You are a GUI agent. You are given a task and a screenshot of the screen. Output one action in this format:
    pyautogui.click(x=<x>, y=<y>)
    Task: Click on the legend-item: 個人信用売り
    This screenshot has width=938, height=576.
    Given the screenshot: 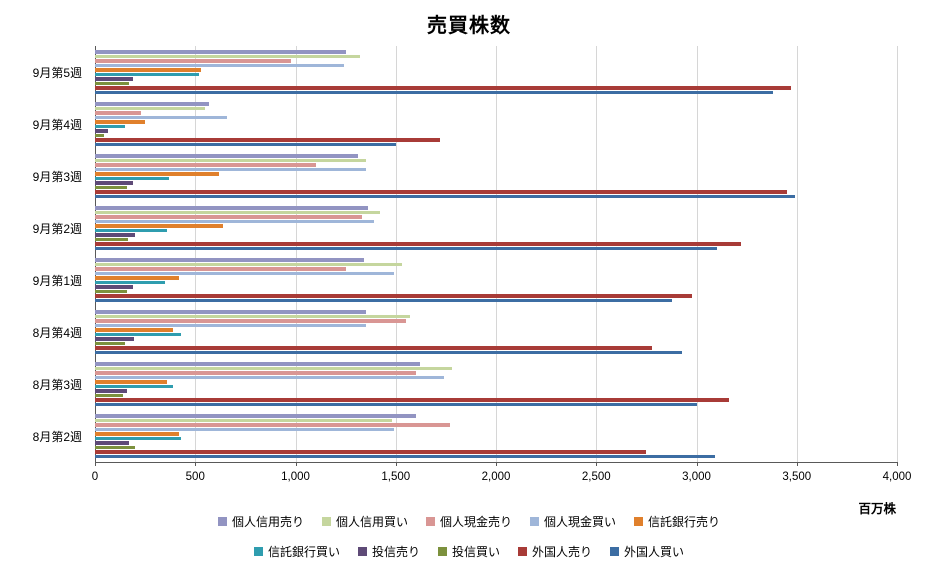 What is the action you would take?
    pyautogui.click(x=260, y=521)
    